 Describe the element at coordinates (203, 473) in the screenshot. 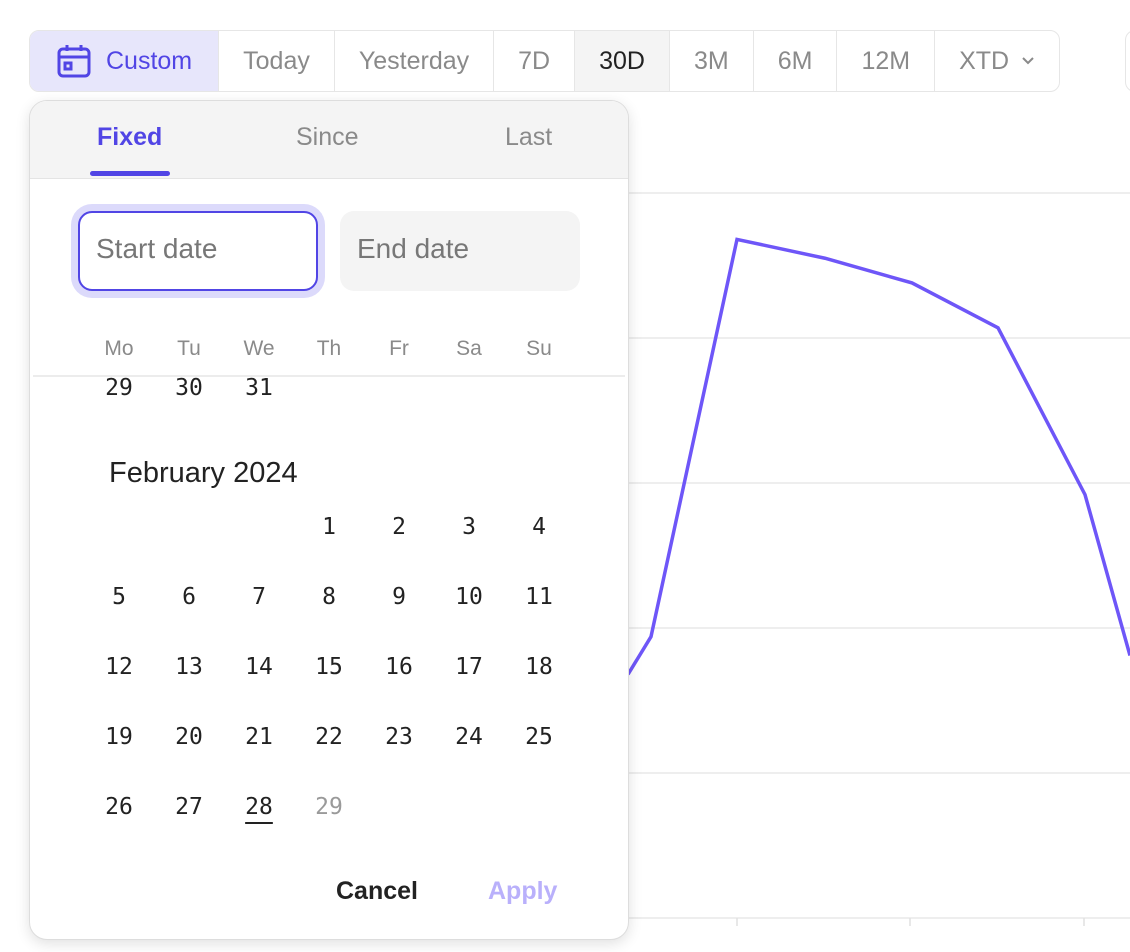

I see `month-title: February 2024` at that location.